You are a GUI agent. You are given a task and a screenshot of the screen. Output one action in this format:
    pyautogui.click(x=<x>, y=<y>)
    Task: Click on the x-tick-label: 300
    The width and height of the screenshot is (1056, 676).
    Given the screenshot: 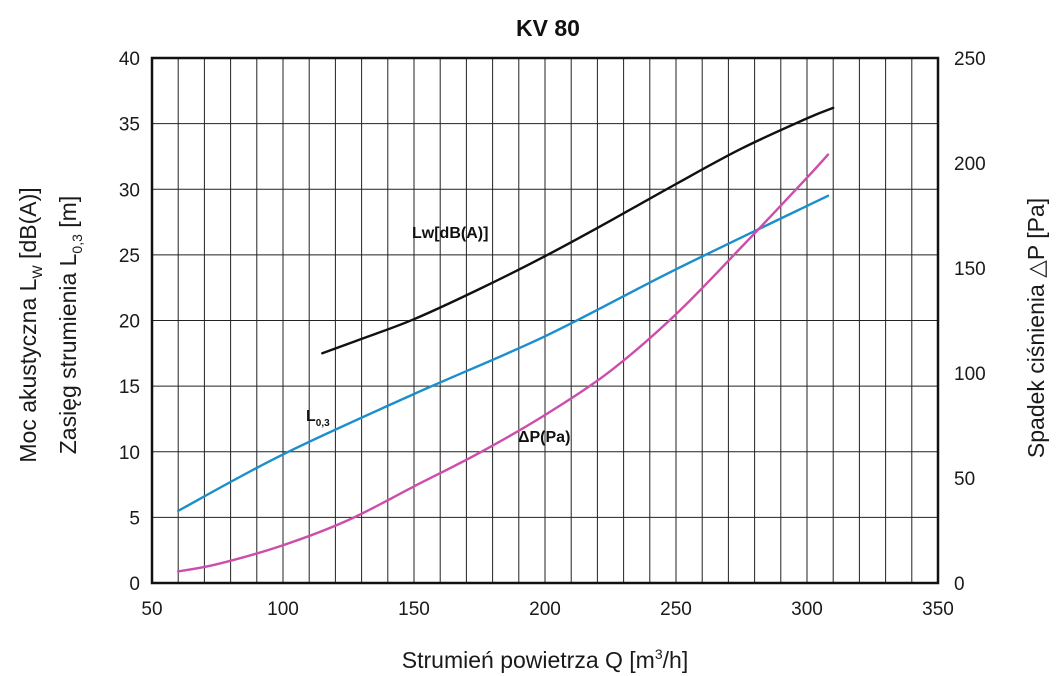 What is the action you would take?
    pyautogui.click(x=807, y=609)
    